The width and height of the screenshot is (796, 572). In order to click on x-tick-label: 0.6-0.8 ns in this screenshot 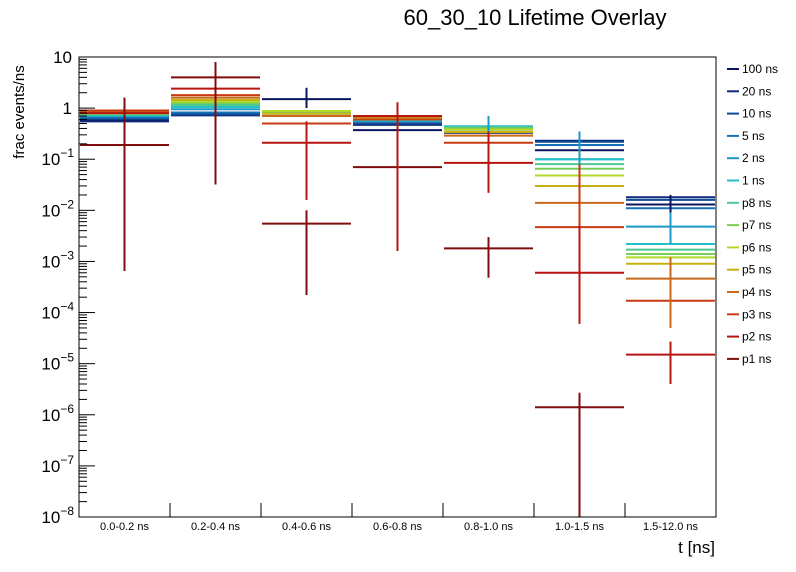, I will do `click(397, 527)`.